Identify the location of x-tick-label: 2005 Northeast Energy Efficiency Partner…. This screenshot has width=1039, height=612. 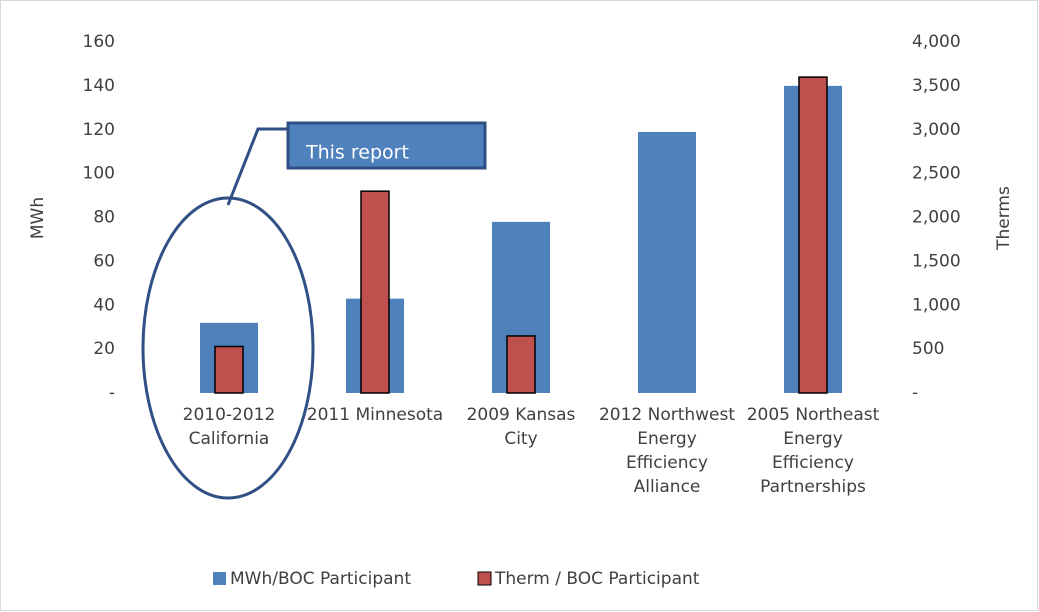
(813, 451).